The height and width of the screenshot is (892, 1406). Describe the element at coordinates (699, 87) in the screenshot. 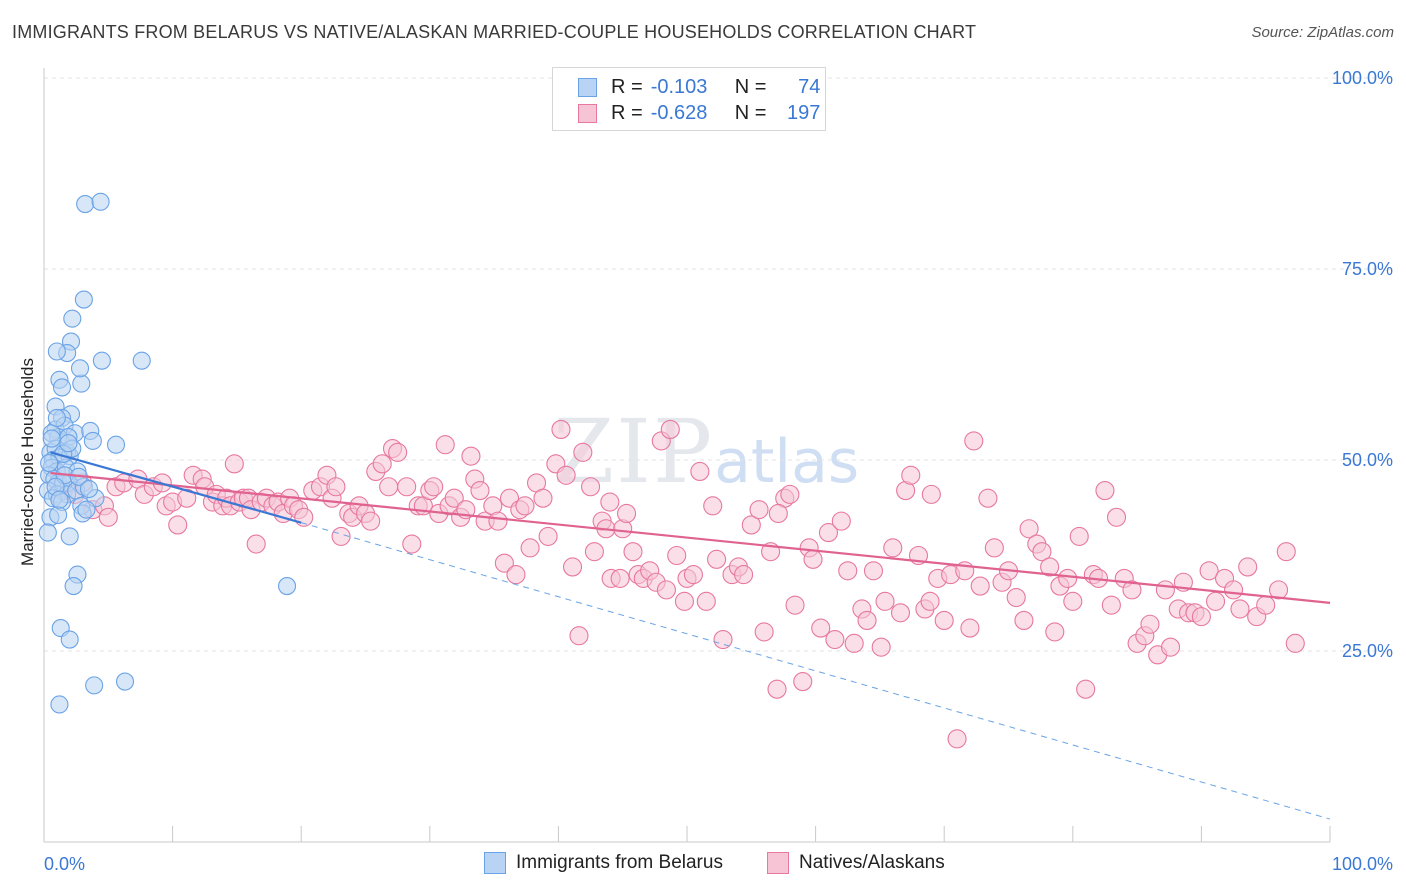

I see `legend-row-belarus: R = -0.103 N = 74` at that location.